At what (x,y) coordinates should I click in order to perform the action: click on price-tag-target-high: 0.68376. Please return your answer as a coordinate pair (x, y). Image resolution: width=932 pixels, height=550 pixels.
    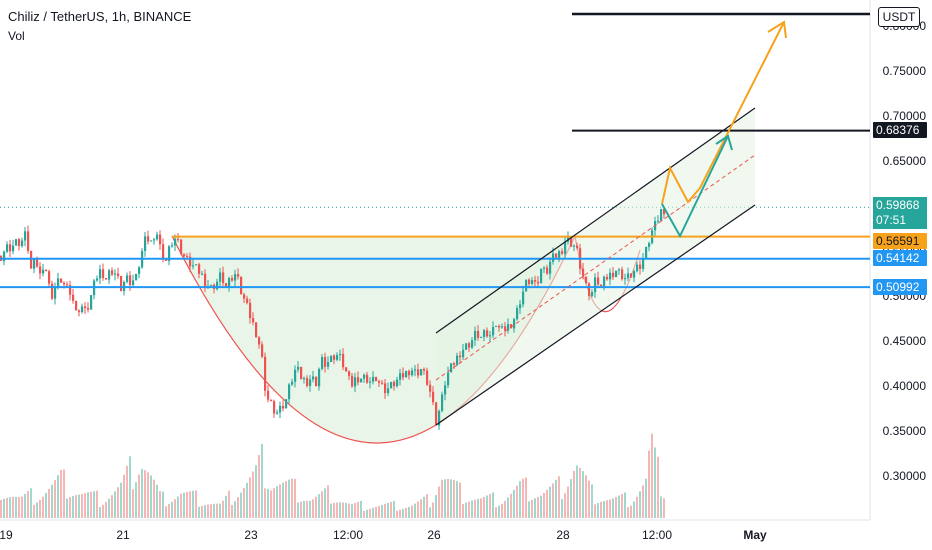
    Looking at the image, I should click on (900, 130).